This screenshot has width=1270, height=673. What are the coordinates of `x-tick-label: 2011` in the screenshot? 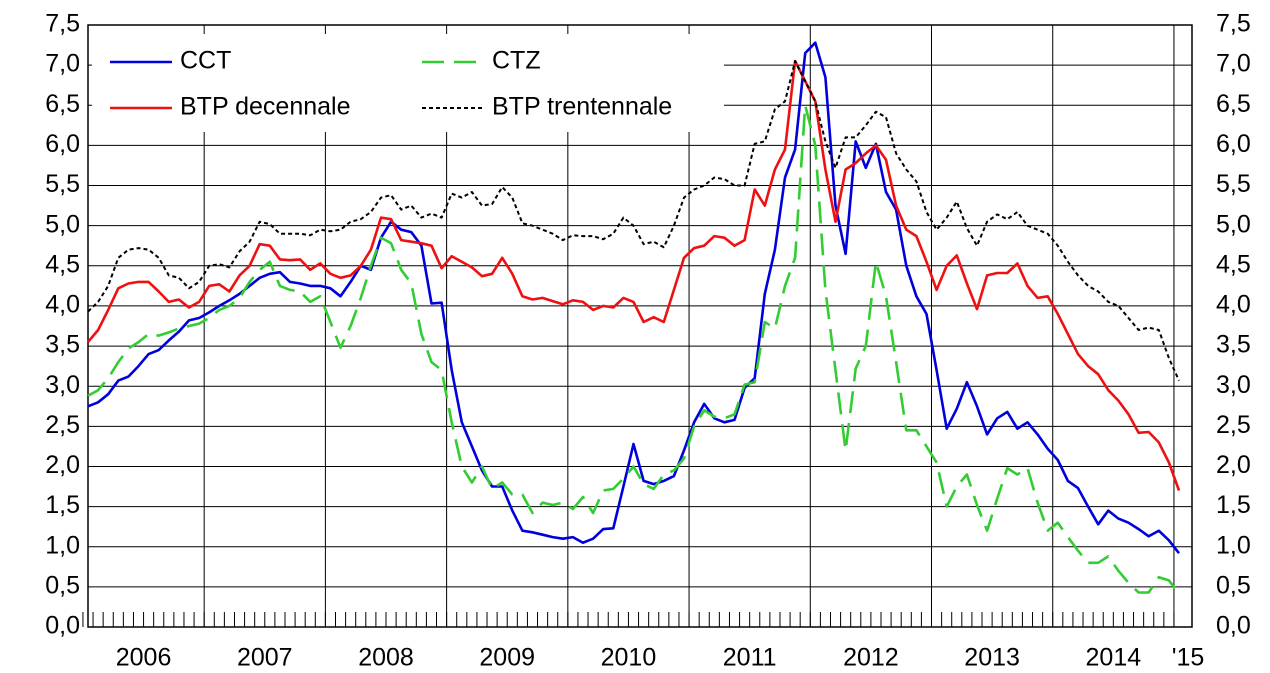 It's located at (750, 658).